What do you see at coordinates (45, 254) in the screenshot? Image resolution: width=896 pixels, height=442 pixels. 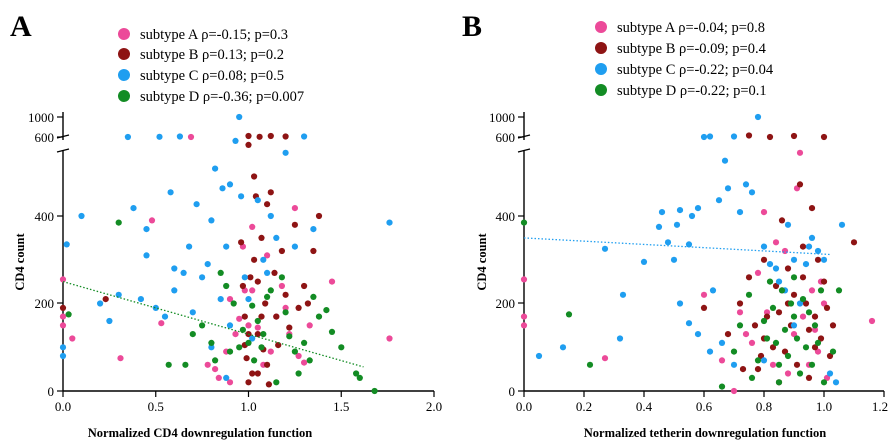 I see `panel-a-y-ticks: 0 200 400 600 1000` at bounding box center [45, 254].